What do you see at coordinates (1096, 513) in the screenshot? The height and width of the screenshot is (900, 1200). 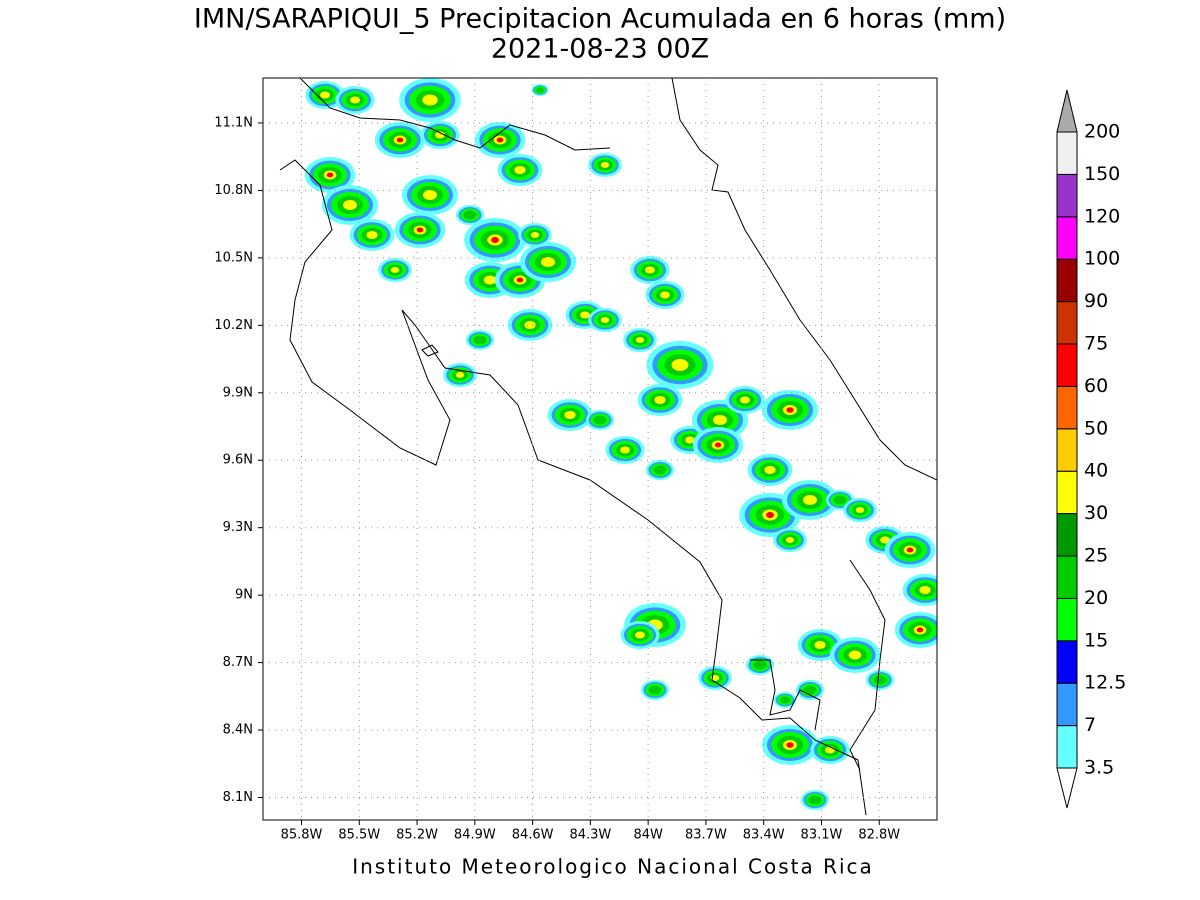 I see `colorbar-label: 30` at bounding box center [1096, 513].